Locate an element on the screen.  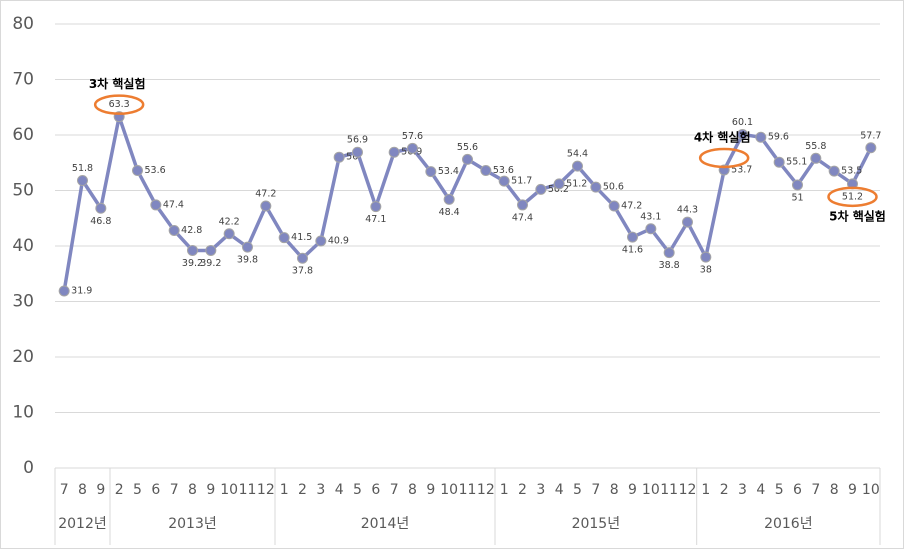
data-label: 60.1 is located at coordinates (742, 122).